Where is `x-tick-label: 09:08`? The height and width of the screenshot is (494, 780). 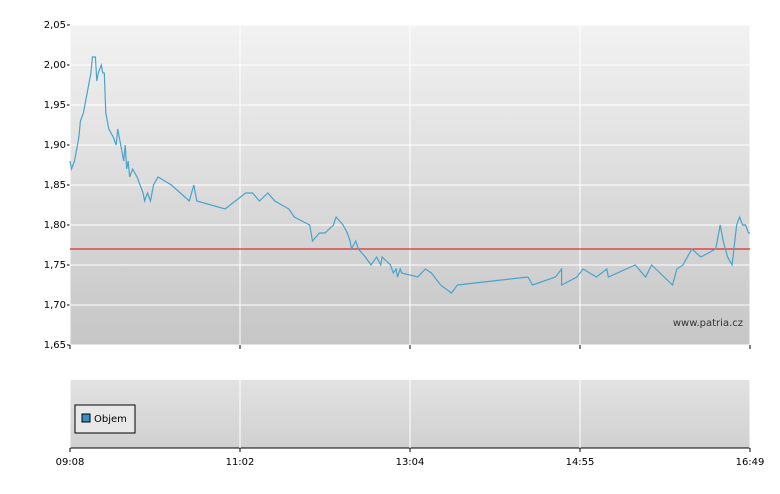 x-tick-label: 09:08 is located at coordinates (70, 462).